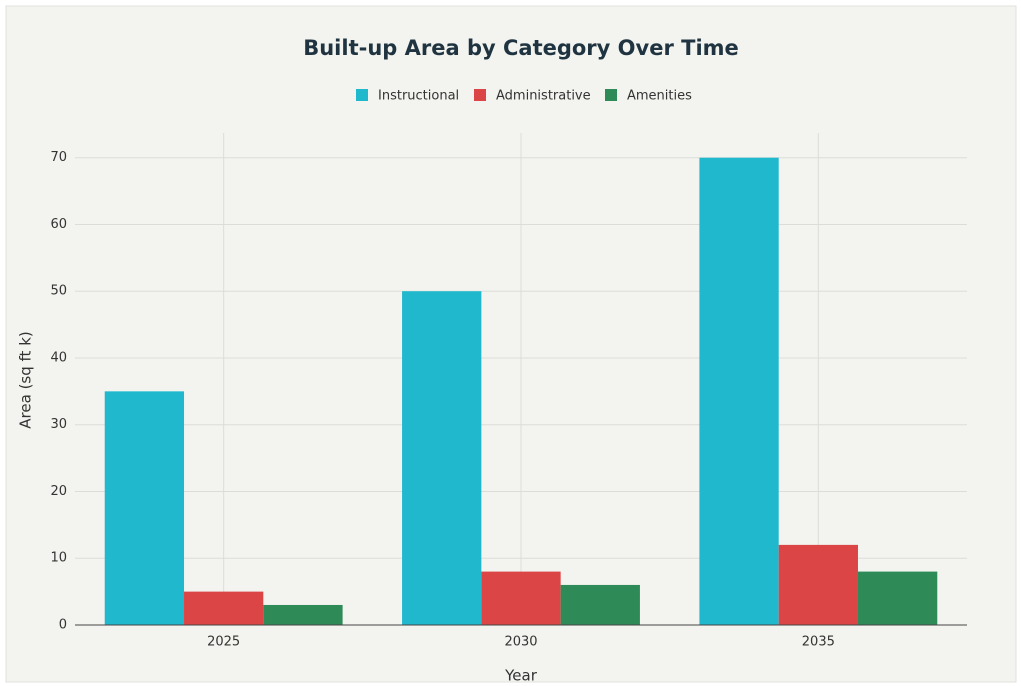  What do you see at coordinates (58, 157) in the screenshot?
I see `y-tick-label: 70` at bounding box center [58, 157].